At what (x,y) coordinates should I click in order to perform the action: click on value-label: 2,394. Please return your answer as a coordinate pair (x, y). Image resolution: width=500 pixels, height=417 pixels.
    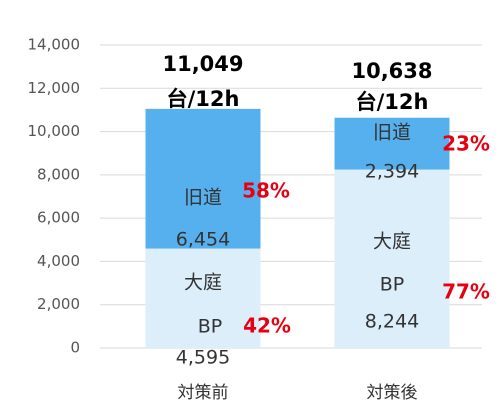
    Looking at the image, I should click on (392, 172).